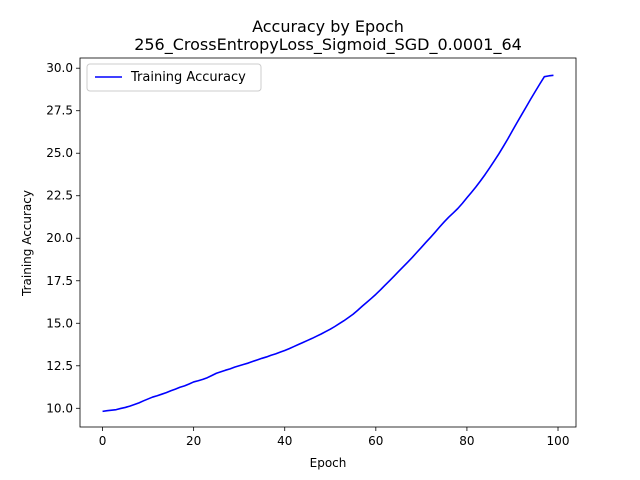  I want to click on y-tick-label: 30.0, so click(59, 68).